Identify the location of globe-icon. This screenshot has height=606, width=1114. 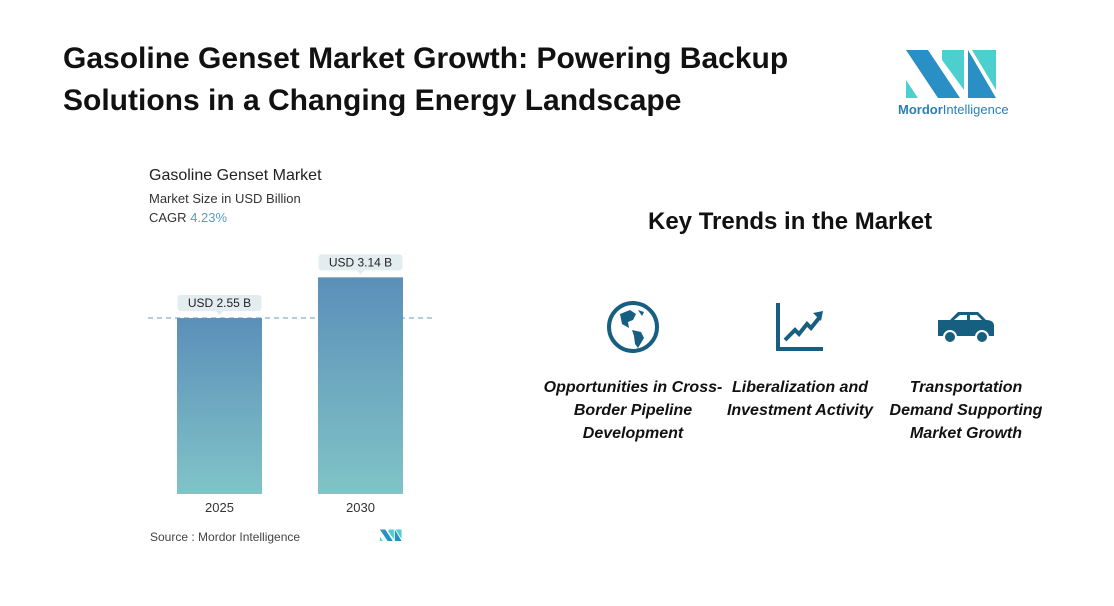
(633, 327).